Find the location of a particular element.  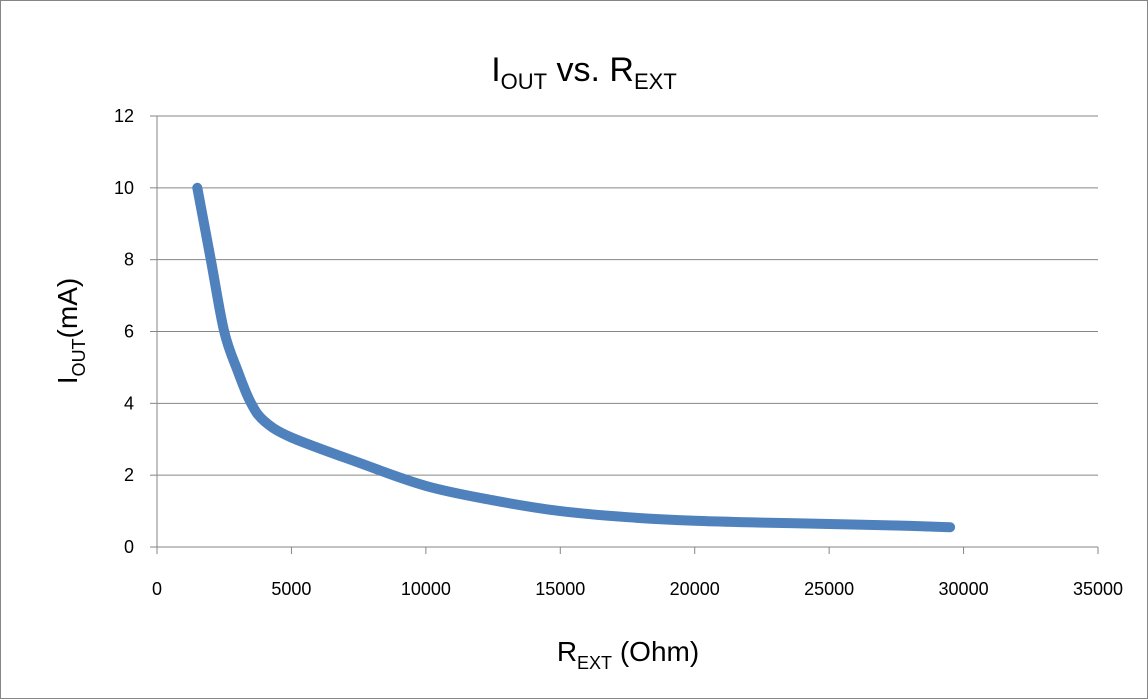

y-tick-label: 10 is located at coordinates (124, 188).